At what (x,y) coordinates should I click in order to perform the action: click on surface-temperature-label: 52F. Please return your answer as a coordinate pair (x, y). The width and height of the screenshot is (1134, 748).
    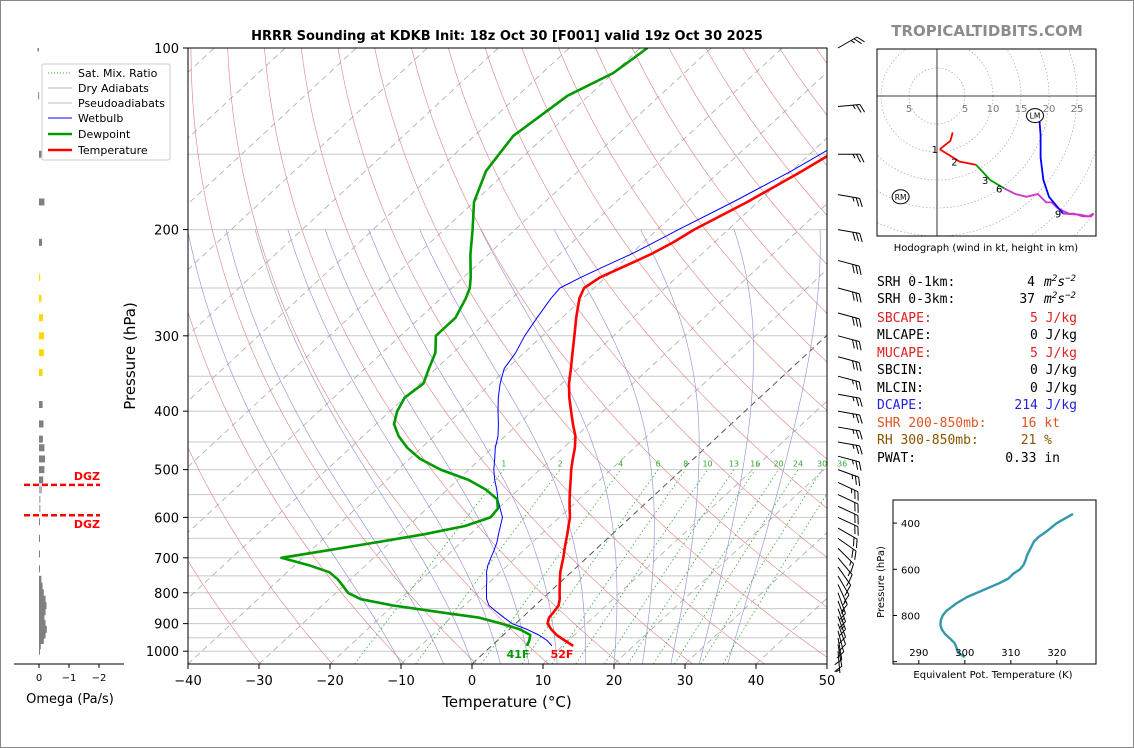
    Looking at the image, I should click on (562, 654).